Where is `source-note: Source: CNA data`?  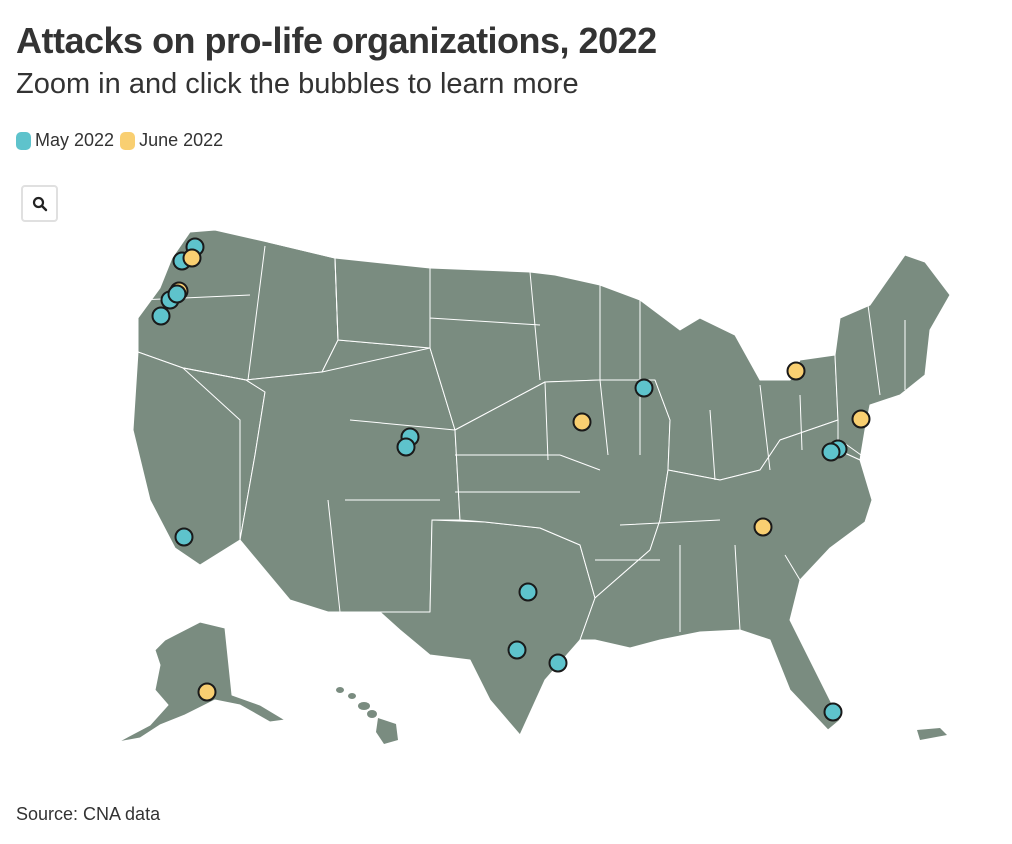
source-note: Source: CNA data is located at coordinates (88, 814).